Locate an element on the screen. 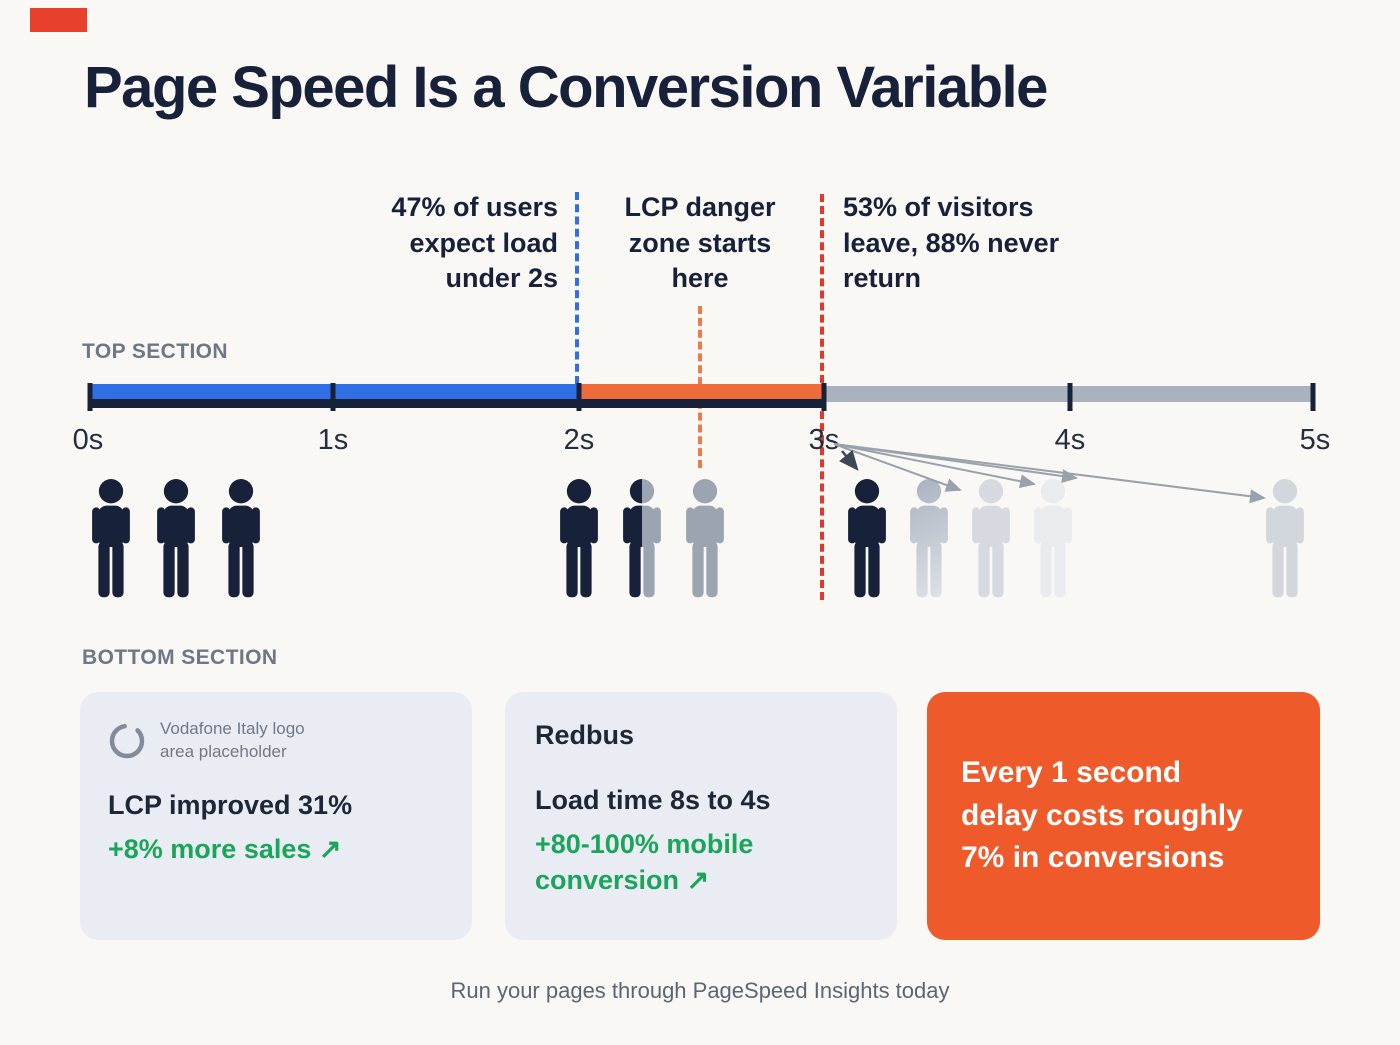 This screenshot has height=1045, width=1400. logo-caption: Vodafone Italy logo area placeholder is located at coordinates (232, 741).